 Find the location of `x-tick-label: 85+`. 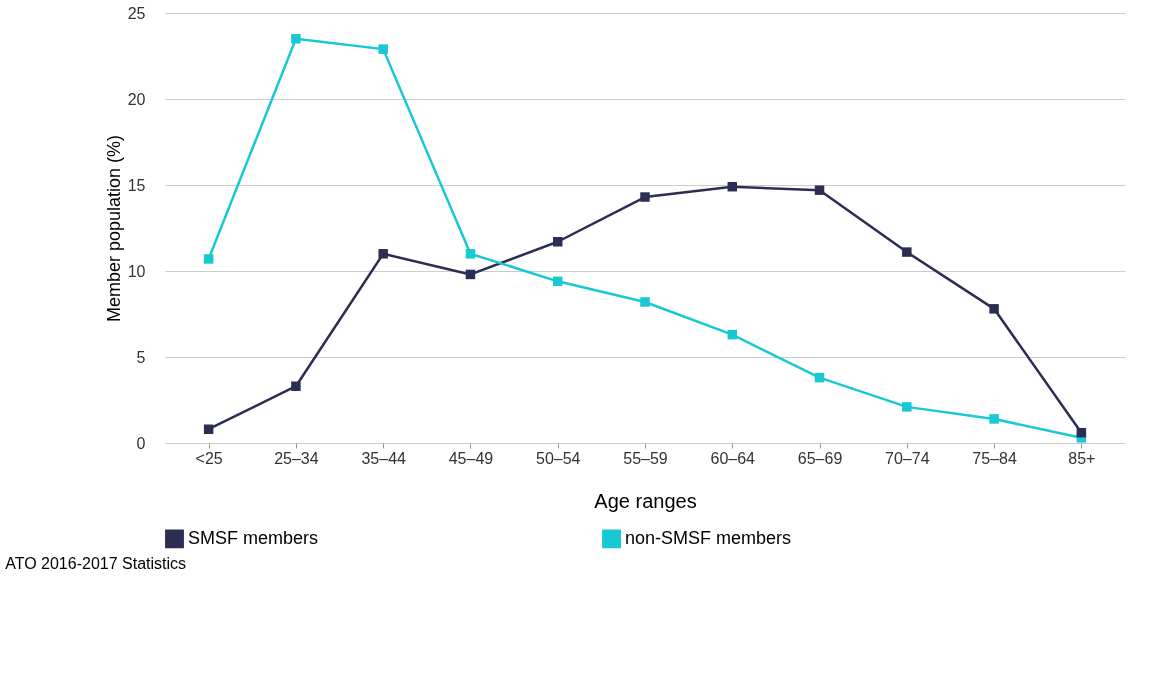

x-tick-label: 85+ is located at coordinates (1082, 458).